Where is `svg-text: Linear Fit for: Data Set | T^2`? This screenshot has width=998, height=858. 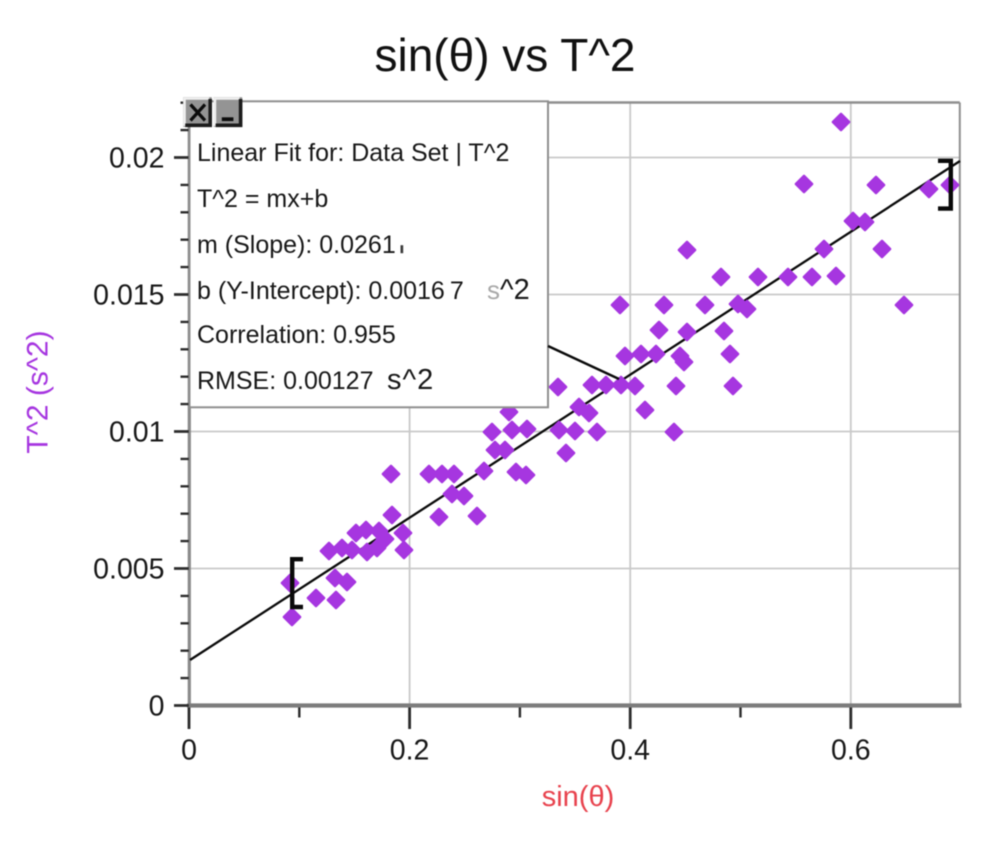 svg-text: Linear Fit for: Data Set | T^2 is located at coordinates (353, 153).